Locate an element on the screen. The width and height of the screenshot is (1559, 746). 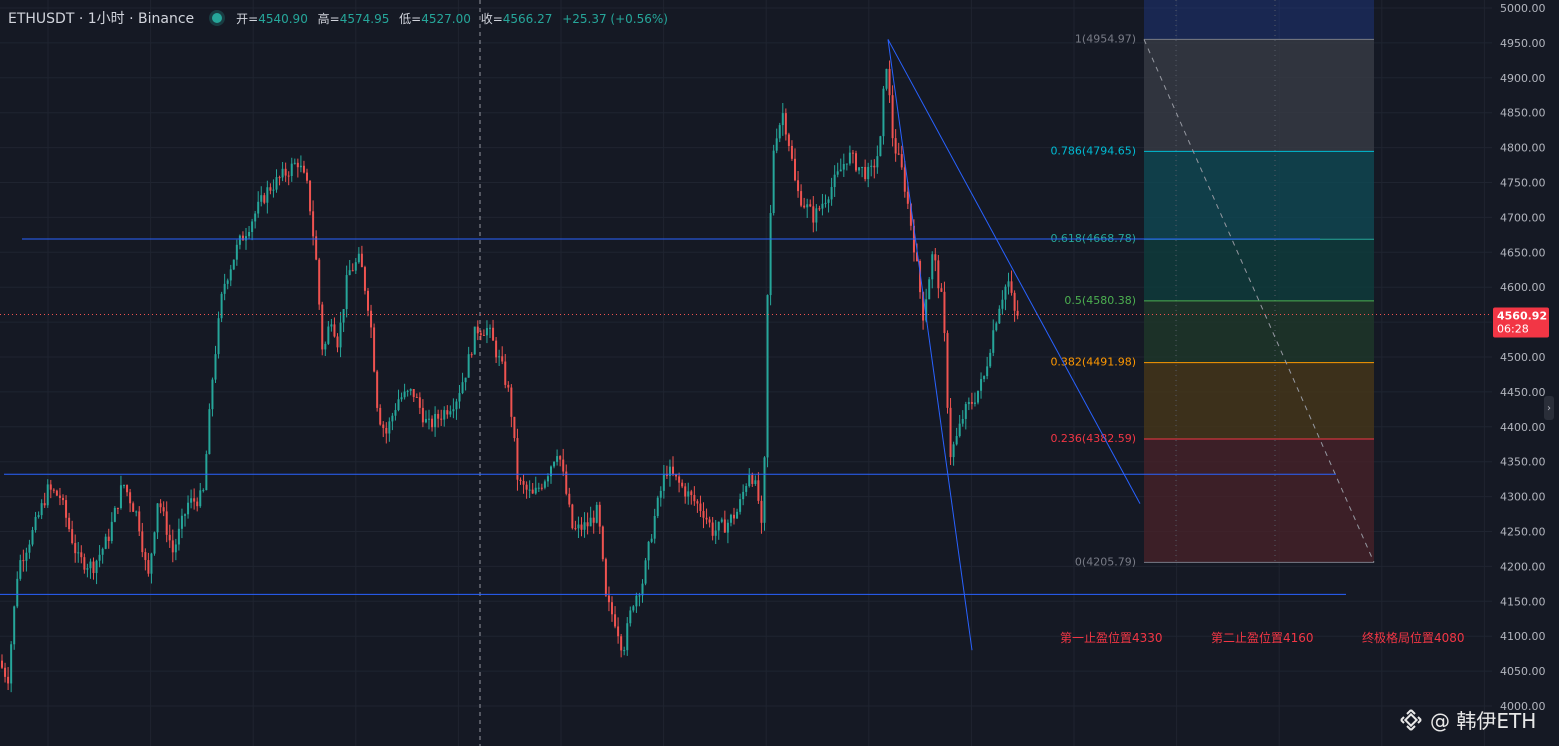
candle-countdown: 06:28 is located at coordinates (1513, 328).